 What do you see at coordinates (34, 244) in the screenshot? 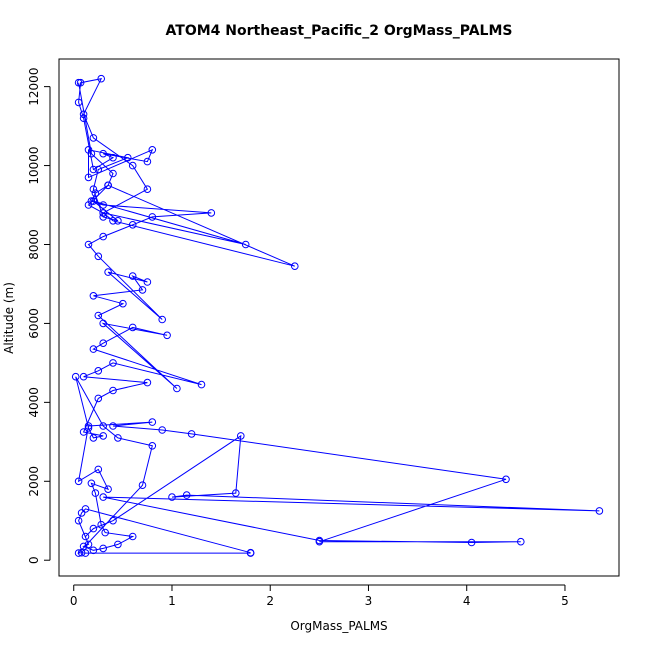
I see `y-tick-label: 8000` at bounding box center [34, 244].